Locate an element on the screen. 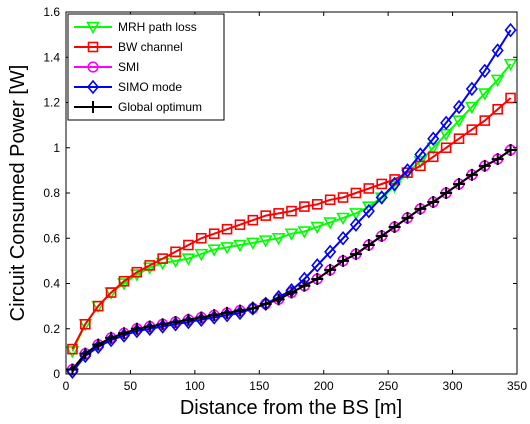  legend-item-mrh-path-loss: MRH path loss is located at coordinates (135, 27).